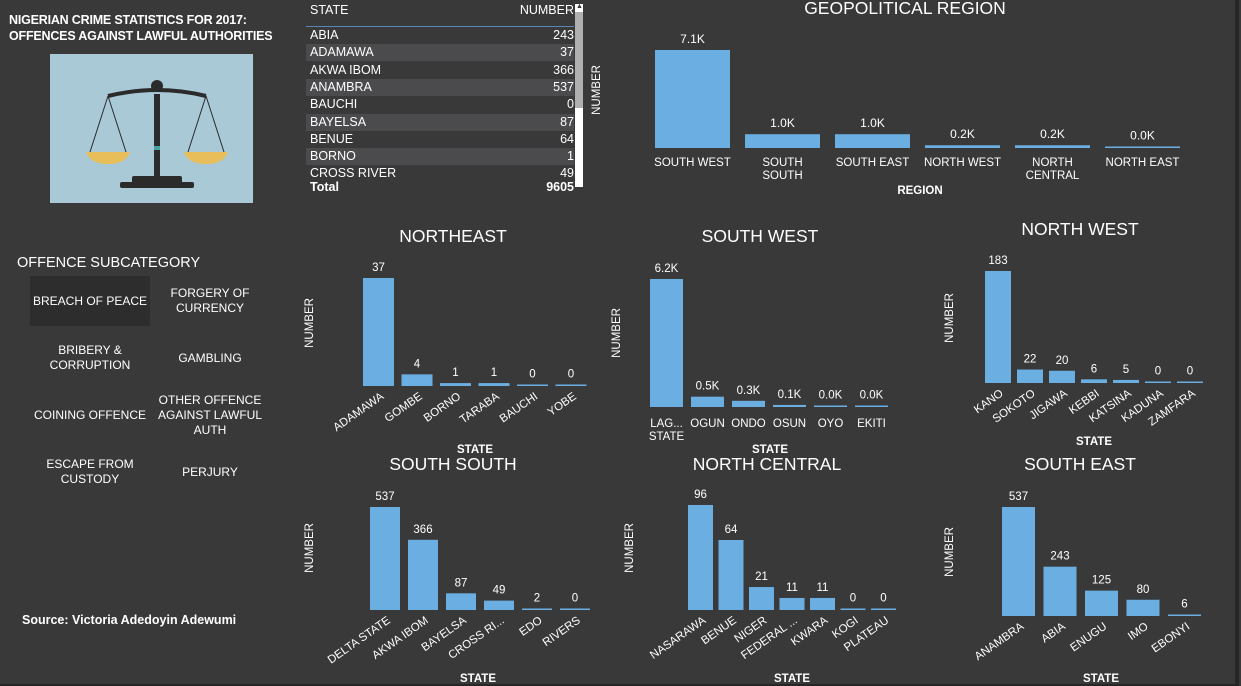  I want to click on state-cell: BENUE, so click(332, 138).